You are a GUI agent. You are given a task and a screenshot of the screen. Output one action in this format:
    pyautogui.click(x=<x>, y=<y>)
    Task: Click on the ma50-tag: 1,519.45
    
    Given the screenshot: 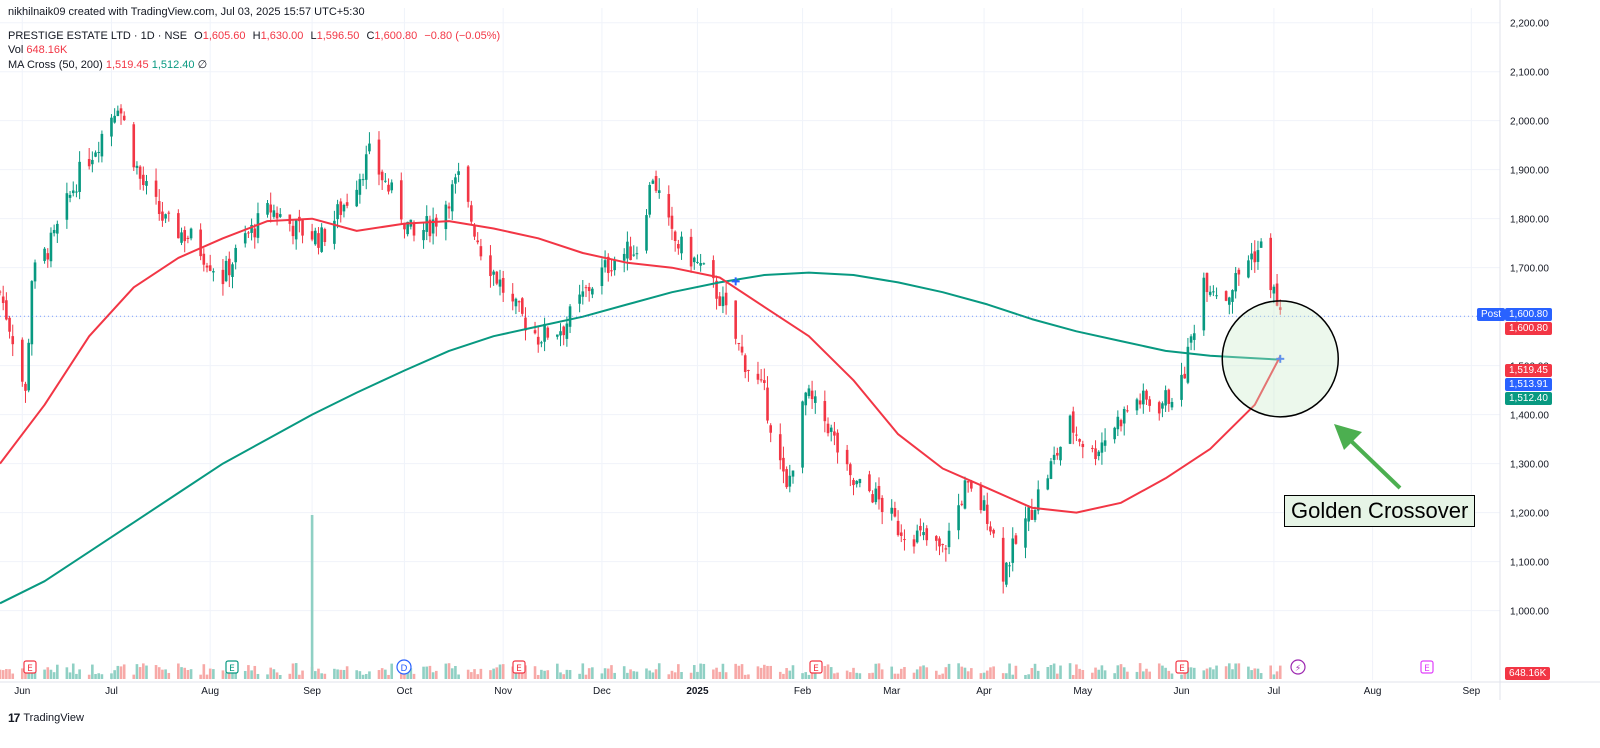 What is the action you would take?
    pyautogui.click(x=1528, y=370)
    